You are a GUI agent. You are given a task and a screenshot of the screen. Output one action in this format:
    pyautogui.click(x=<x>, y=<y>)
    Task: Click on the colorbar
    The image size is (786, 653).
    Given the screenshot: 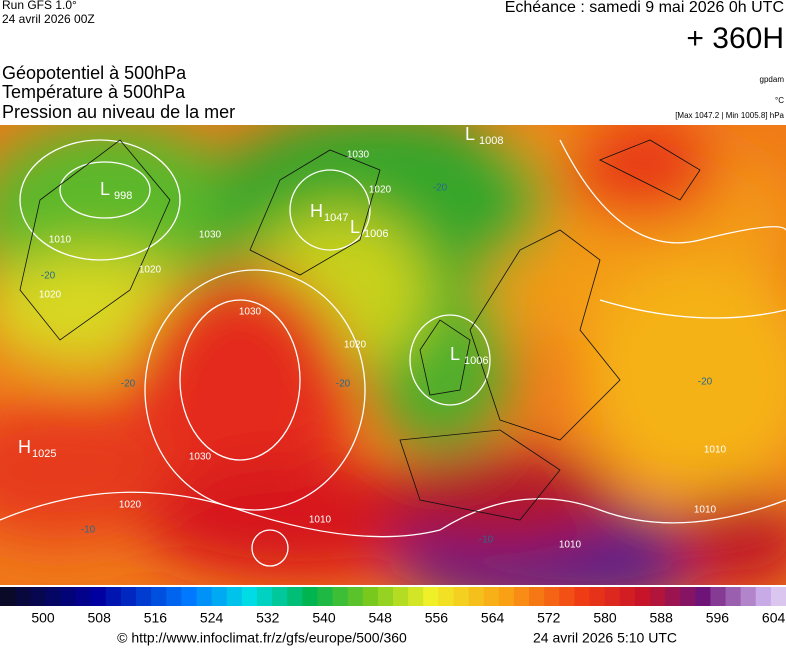 What is the action you would take?
    pyautogui.click(x=393, y=596)
    